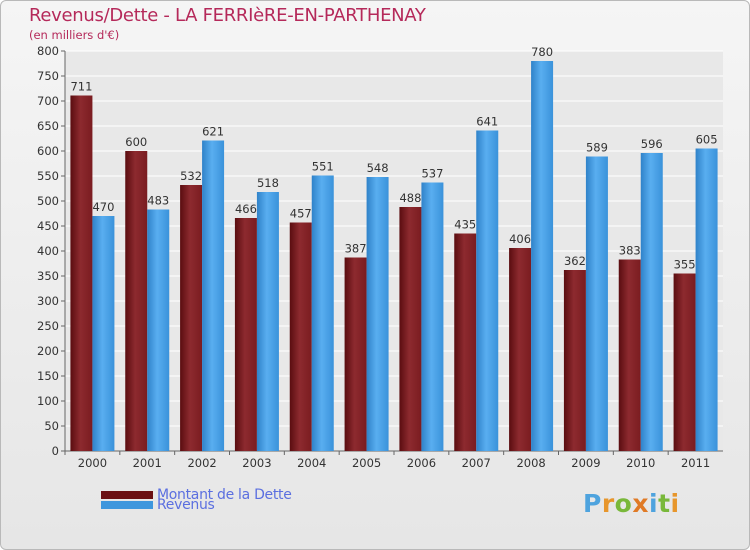 This screenshot has width=750, height=550. Describe the element at coordinates (246, 209) in the screenshot. I see `data-label-dette: 466` at that location.